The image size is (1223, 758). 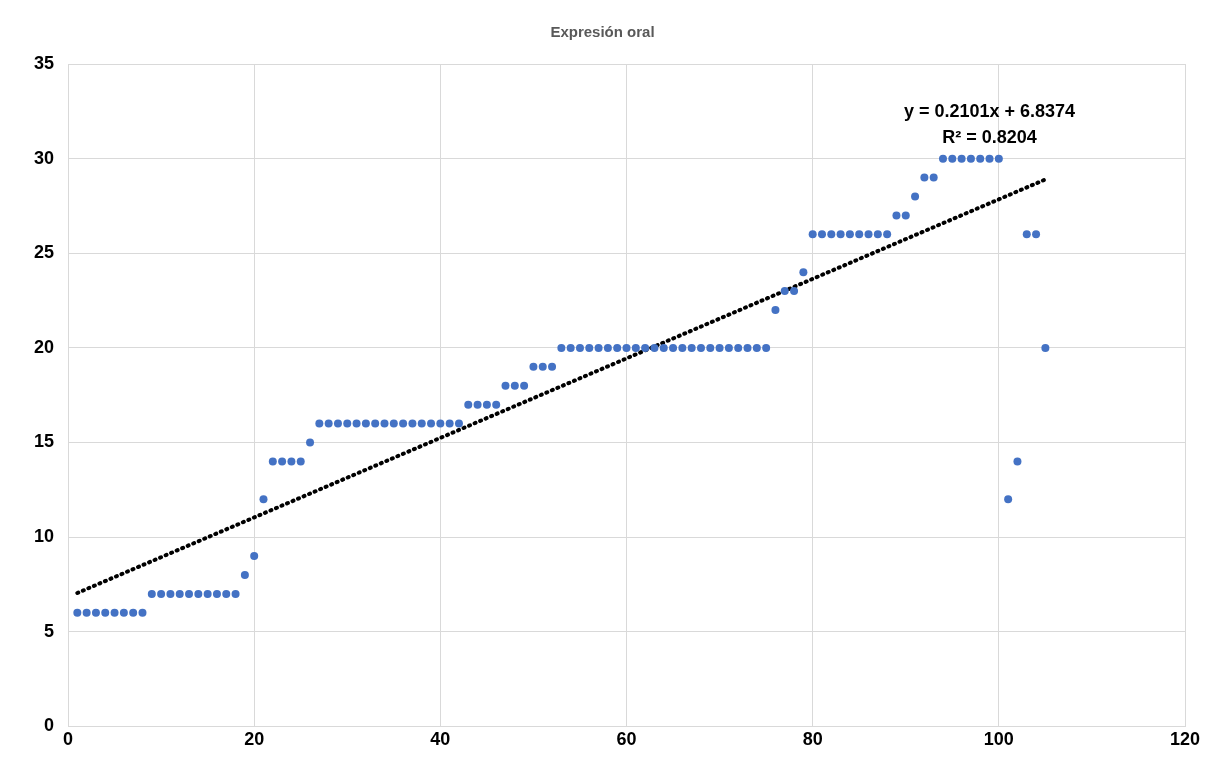 I want to click on y-tick-label: 20, so click(x=44, y=346).